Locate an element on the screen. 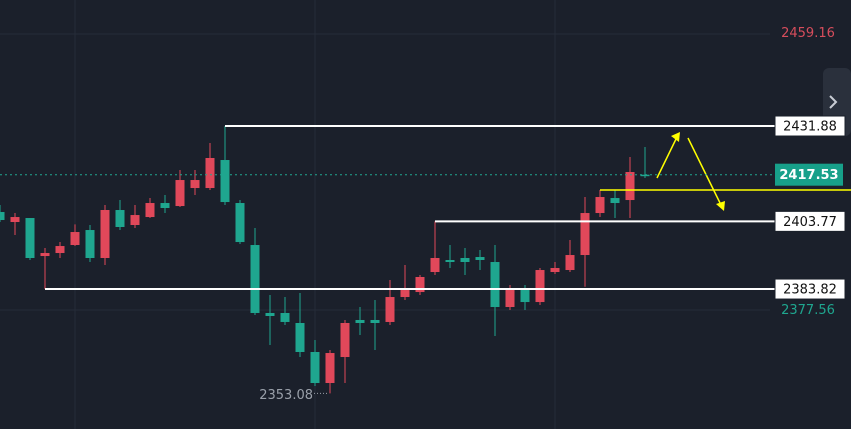  level-label: 2383.82 is located at coordinates (810, 290).